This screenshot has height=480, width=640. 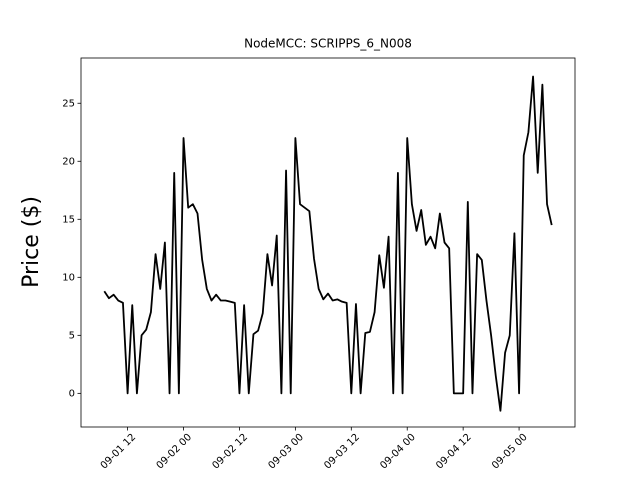 What do you see at coordinates (286, 452) in the screenshot?
I see `x-tick-label: 09-03 00` at bounding box center [286, 452].